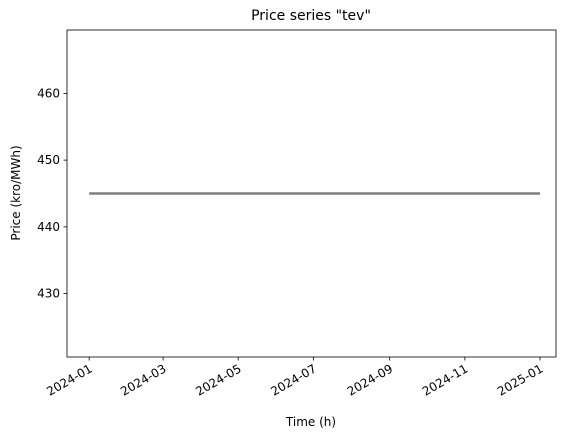  I want to click on x-tick-label: 2025-01, so click(520, 379).